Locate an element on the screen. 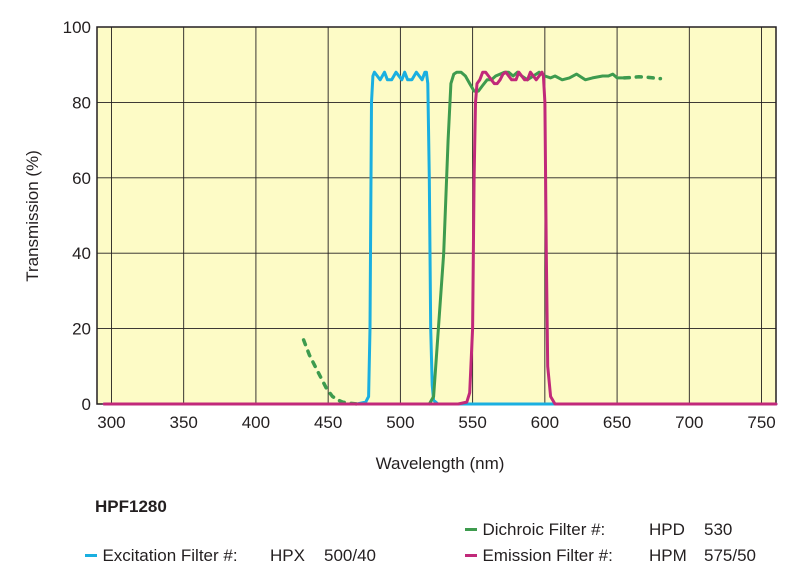  y-tick-labels: 0 20 40 60 80 100 is located at coordinates (77, 216).